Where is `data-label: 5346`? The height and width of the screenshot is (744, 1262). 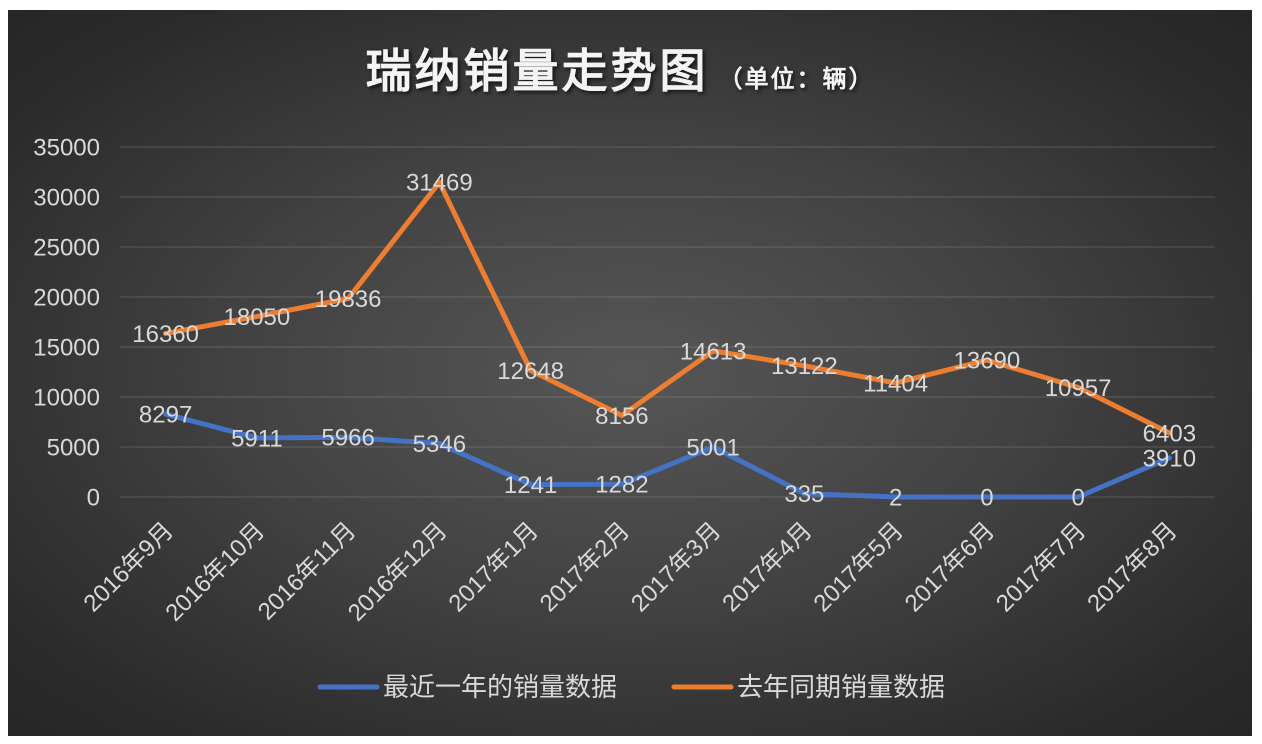
data-label: 5346 is located at coordinates (439, 444).